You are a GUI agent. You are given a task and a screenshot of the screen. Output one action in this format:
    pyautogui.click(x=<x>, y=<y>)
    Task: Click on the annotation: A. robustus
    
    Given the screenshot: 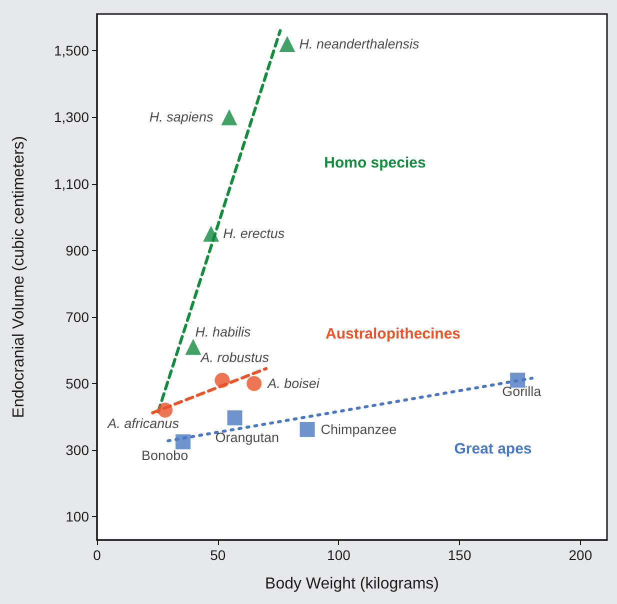 What is the action you would take?
    pyautogui.click(x=235, y=358)
    